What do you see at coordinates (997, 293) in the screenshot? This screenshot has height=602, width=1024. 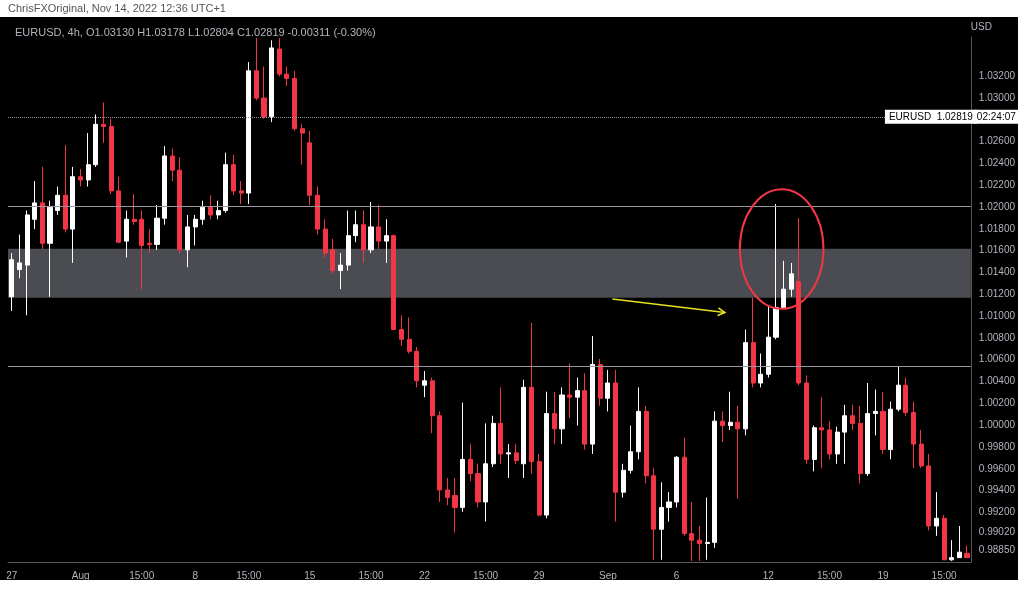 I see `y-tick-label: 1.01200` at bounding box center [997, 293].